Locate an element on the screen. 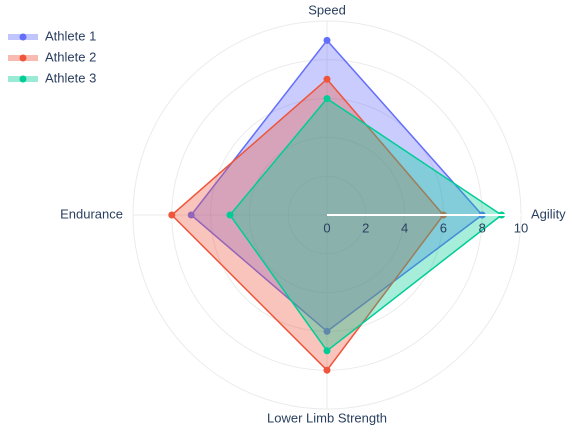 This screenshot has width=572, height=435. r-tick-label: 8 is located at coordinates (482, 227).